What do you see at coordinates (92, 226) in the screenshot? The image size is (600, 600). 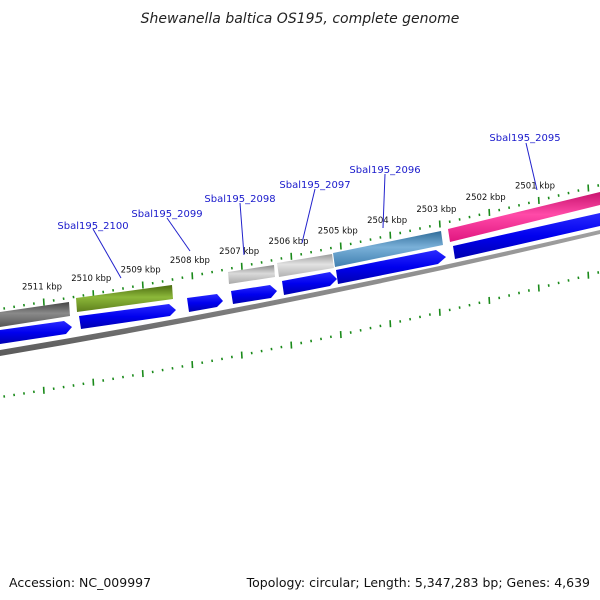 I see `gene-label-sbal195-2100: Sbal195_2100` at bounding box center [92, 226].